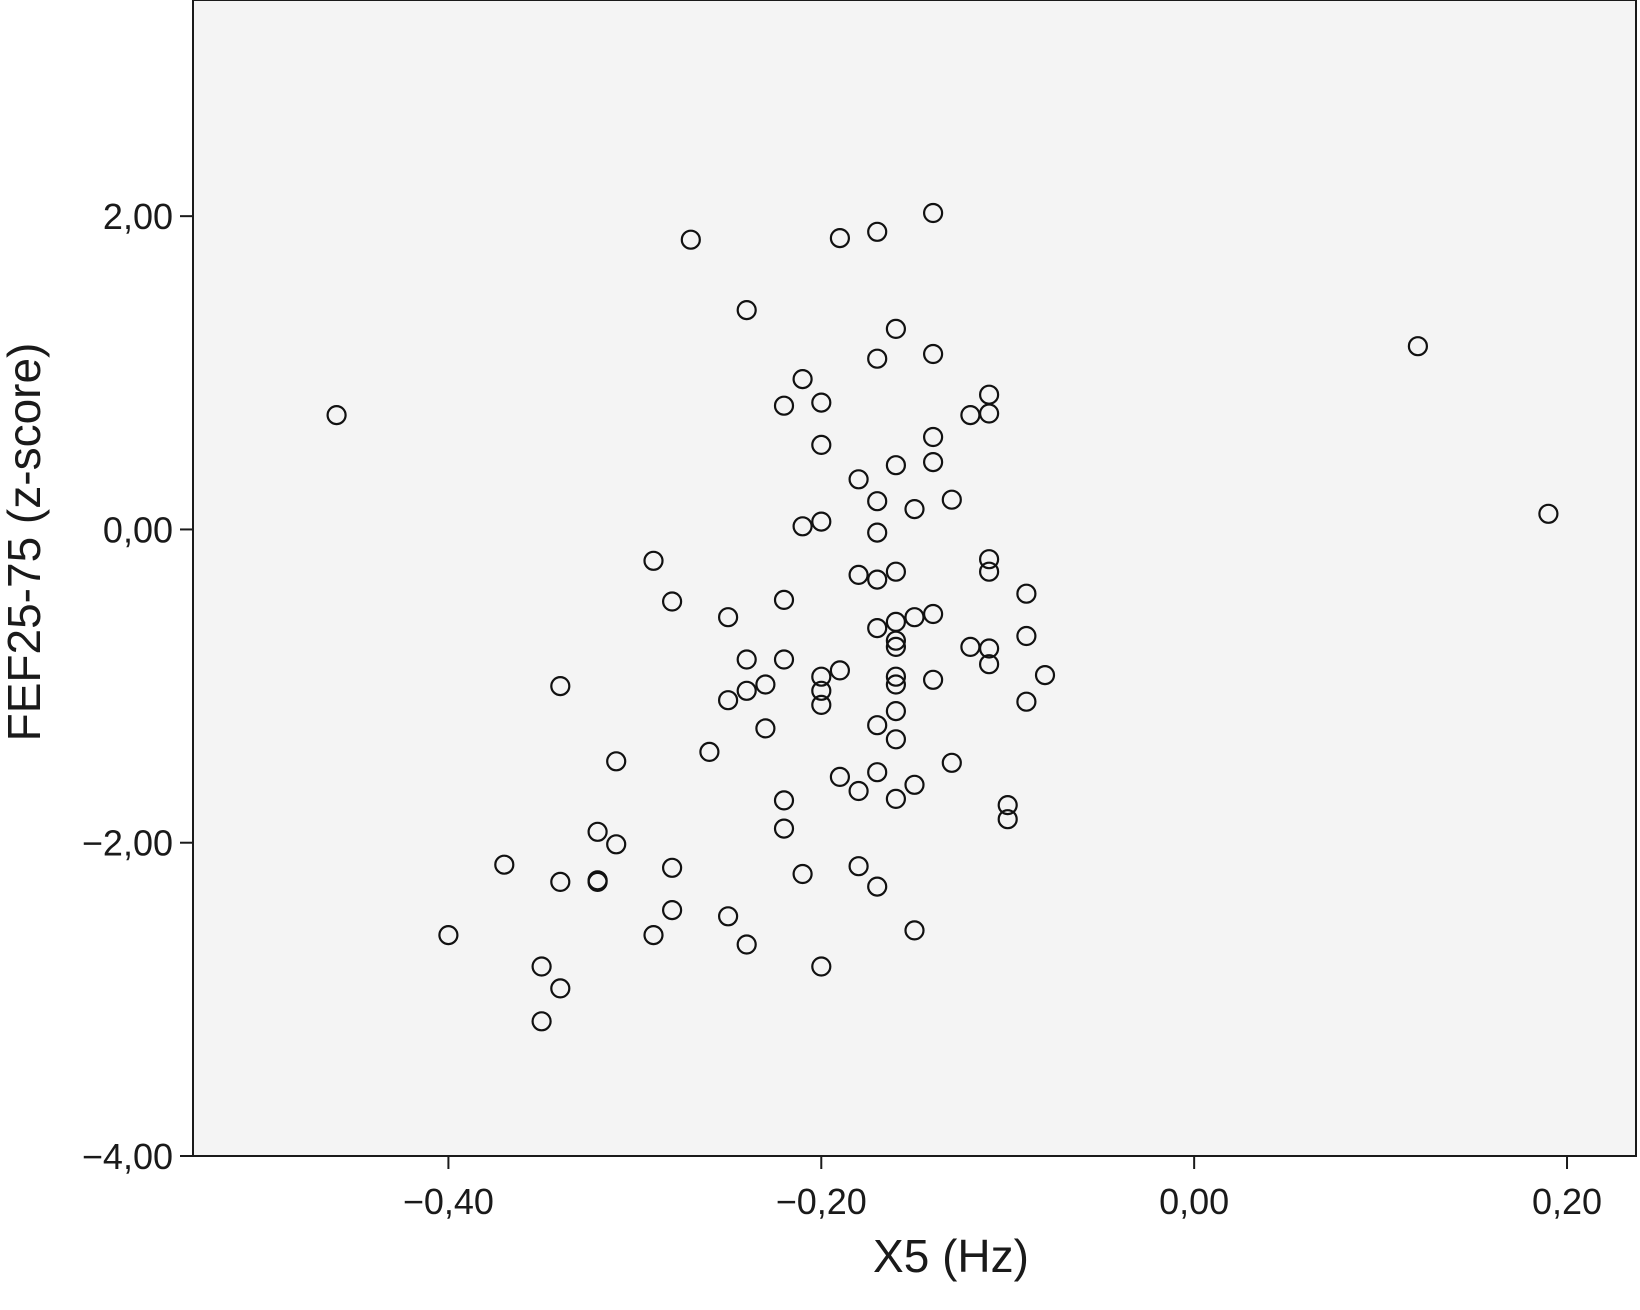  I want to click on x-tick-label: −0,40, so click(448, 1201).